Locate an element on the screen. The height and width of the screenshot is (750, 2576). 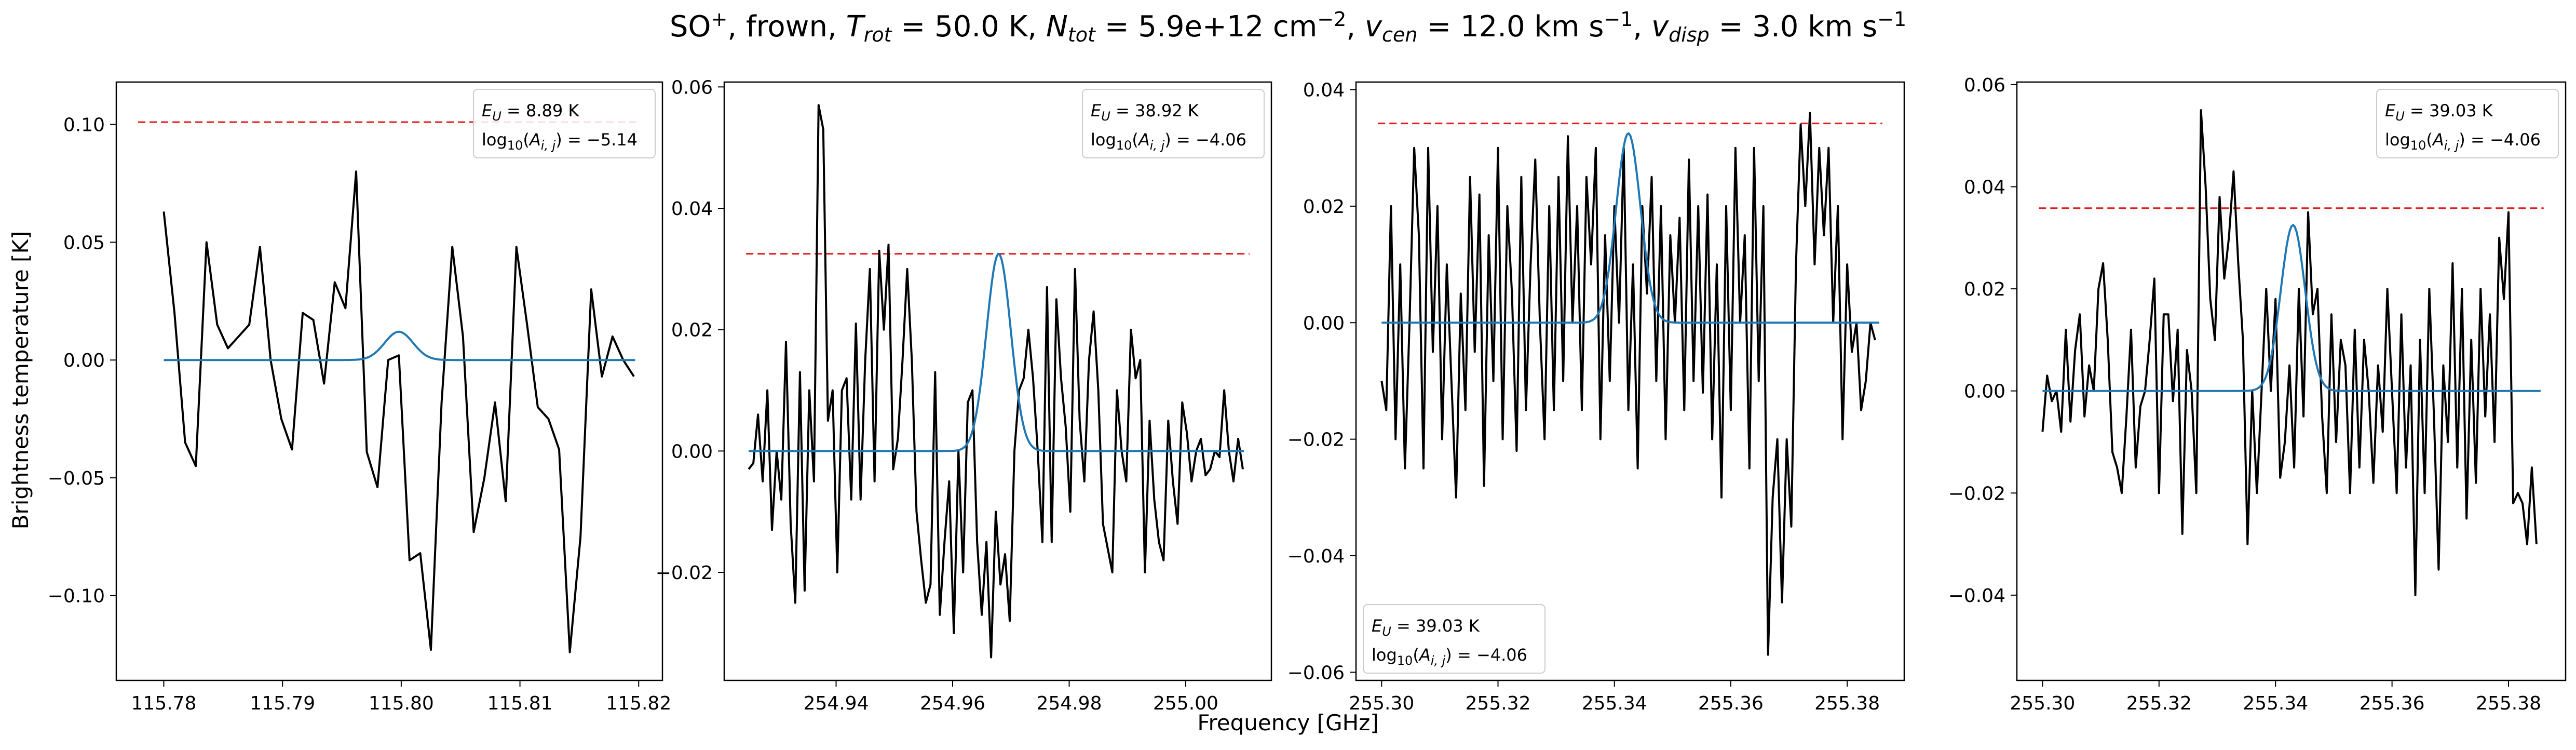
x-tick-label: 115.82 is located at coordinates (638, 703).